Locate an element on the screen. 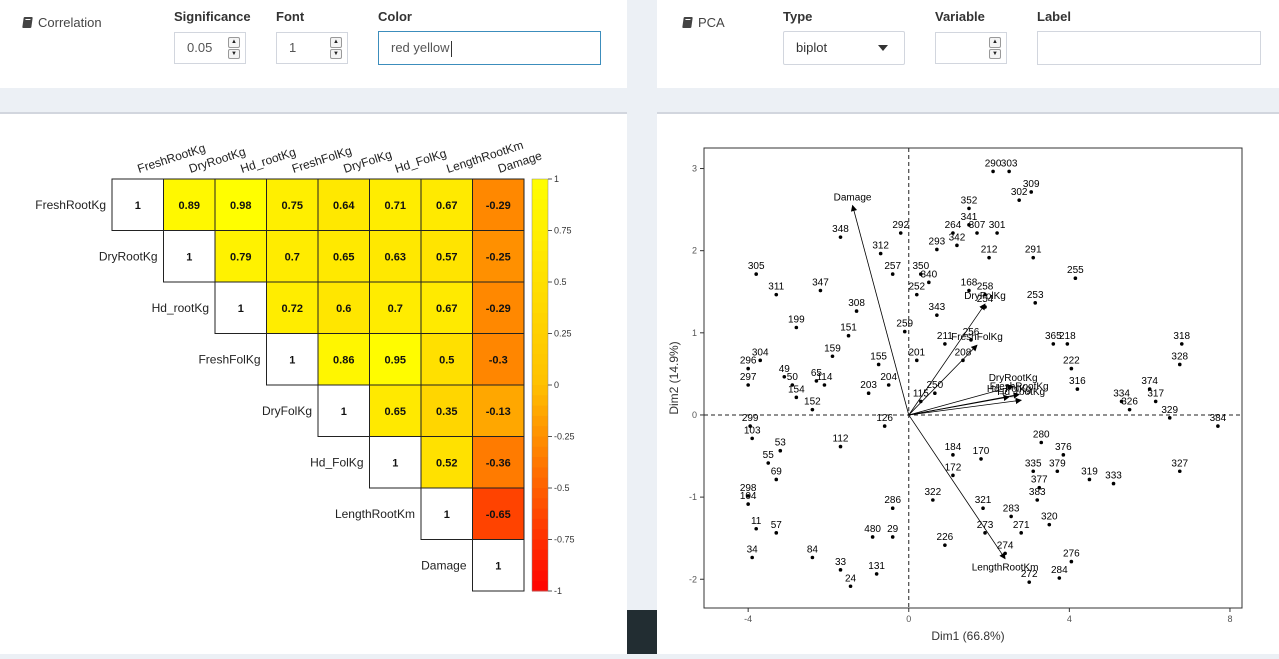 The image size is (1279, 659). point-label: 348 is located at coordinates (840, 229).